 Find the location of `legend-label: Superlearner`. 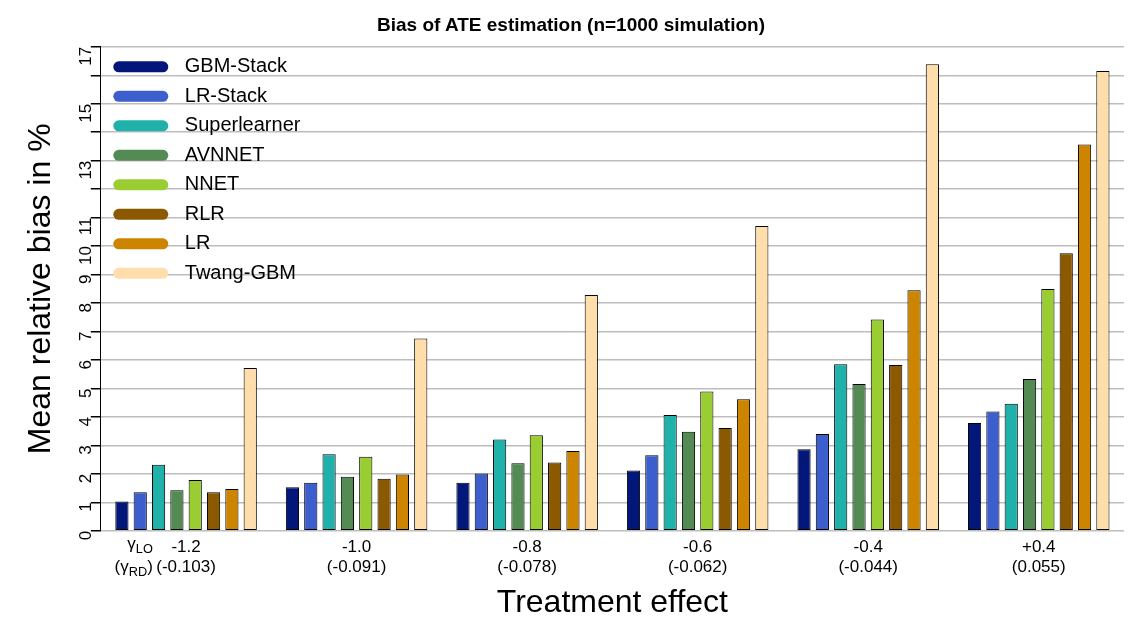

legend-label: Superlearner is located at coordinates (242, 124).